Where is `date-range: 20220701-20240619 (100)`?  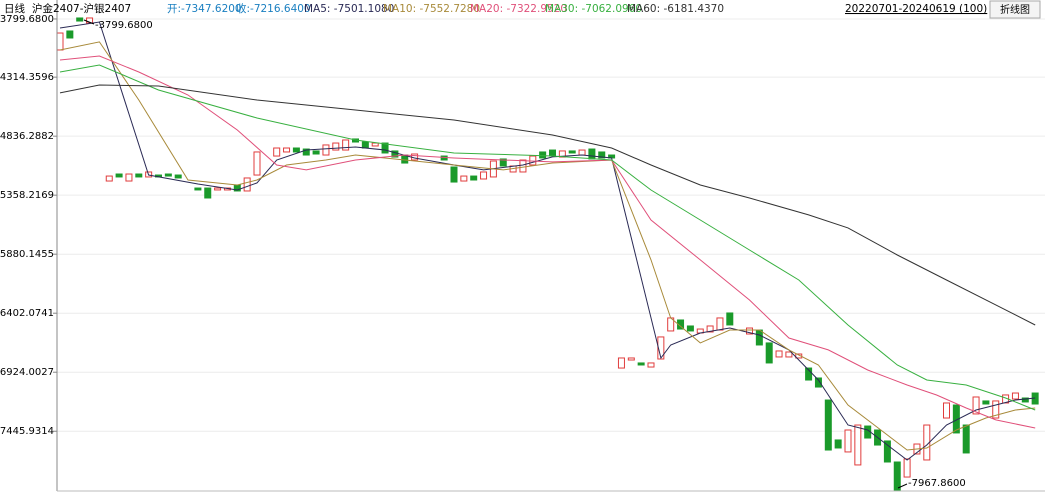
date-range: 20220701-20240619 (100) is located at coordinates (916, 9).